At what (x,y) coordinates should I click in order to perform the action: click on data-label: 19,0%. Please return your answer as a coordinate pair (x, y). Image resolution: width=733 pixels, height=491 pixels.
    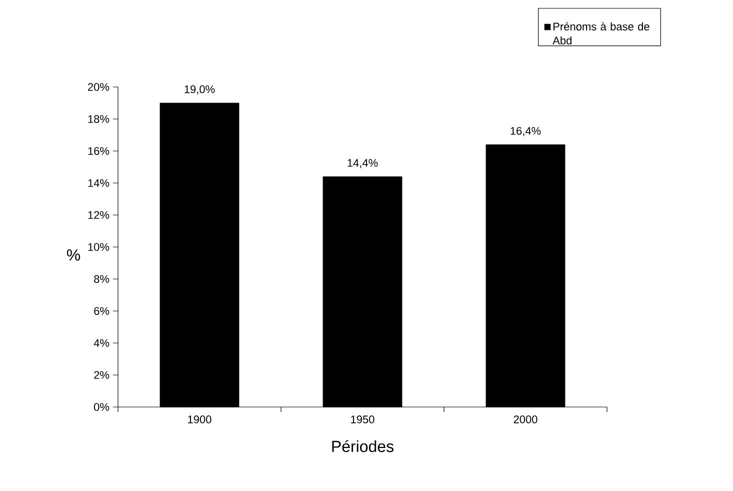
    Looking at the image, I should click on (199, 89).